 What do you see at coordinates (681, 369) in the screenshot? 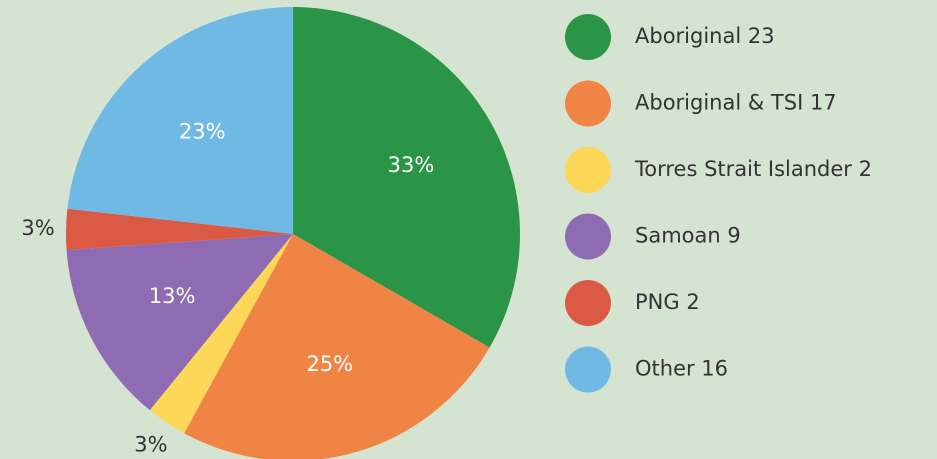
I see `legend-label: Other 16` at bounding box center [681, 369].